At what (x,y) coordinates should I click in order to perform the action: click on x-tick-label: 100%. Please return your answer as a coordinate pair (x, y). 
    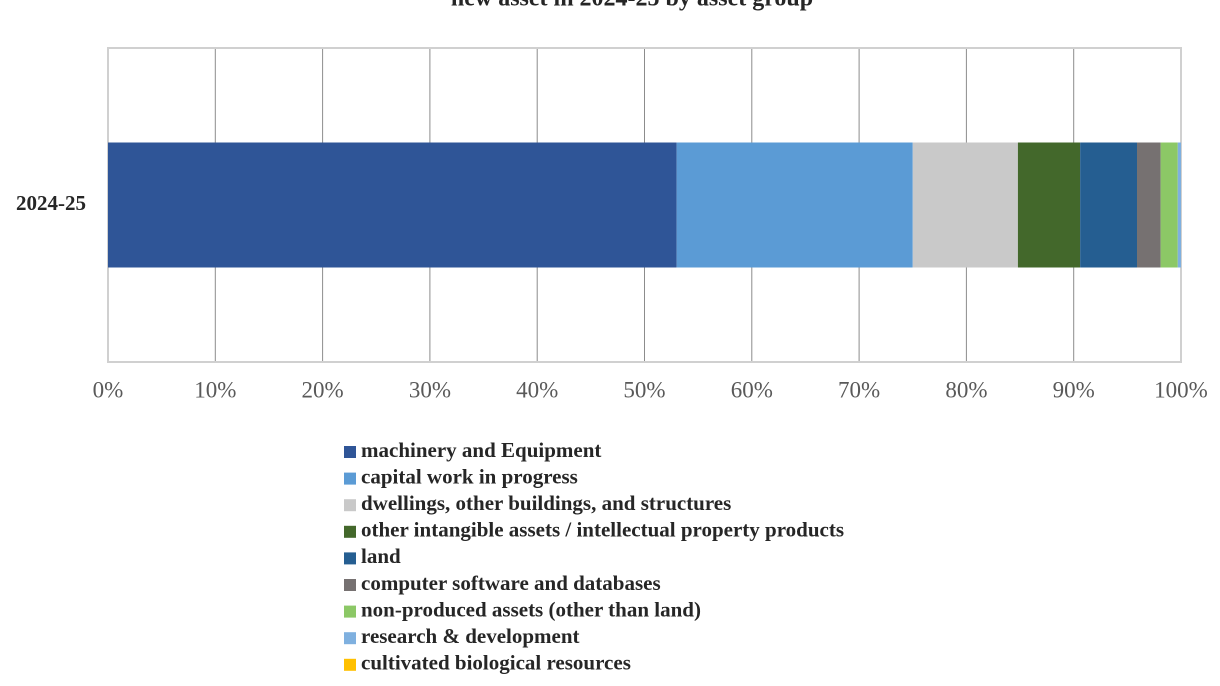
    Looking at the image, I should click on (1181, 389).